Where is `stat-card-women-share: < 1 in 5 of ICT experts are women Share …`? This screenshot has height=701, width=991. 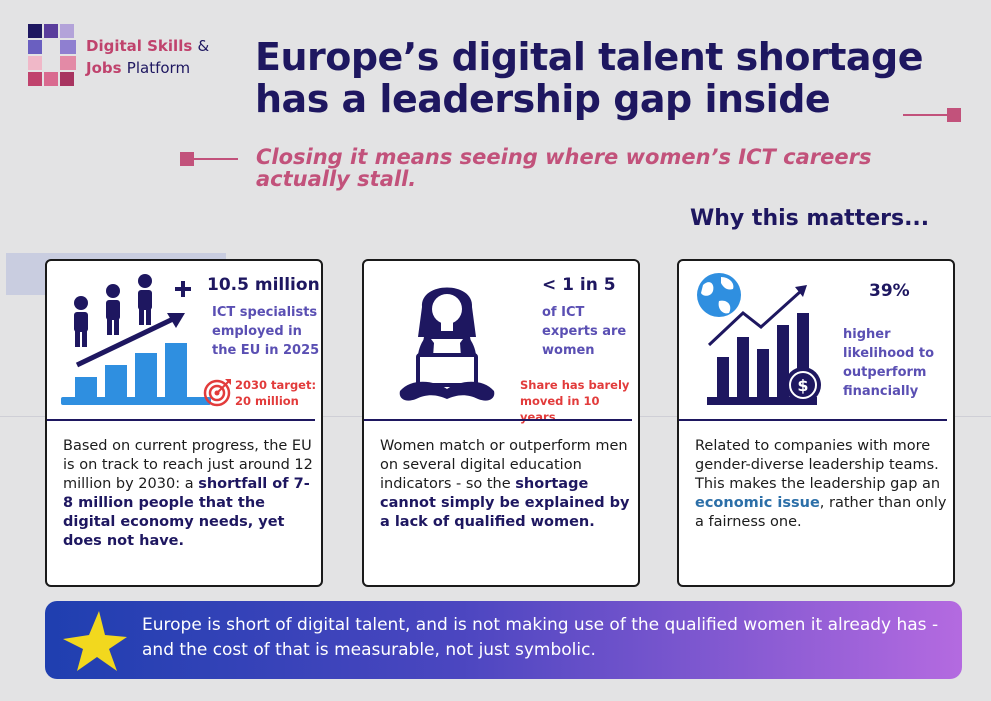 stat-card-women-share: < 1 in 5 of ICT experts are women Share … is located at coordinates (501, 423).